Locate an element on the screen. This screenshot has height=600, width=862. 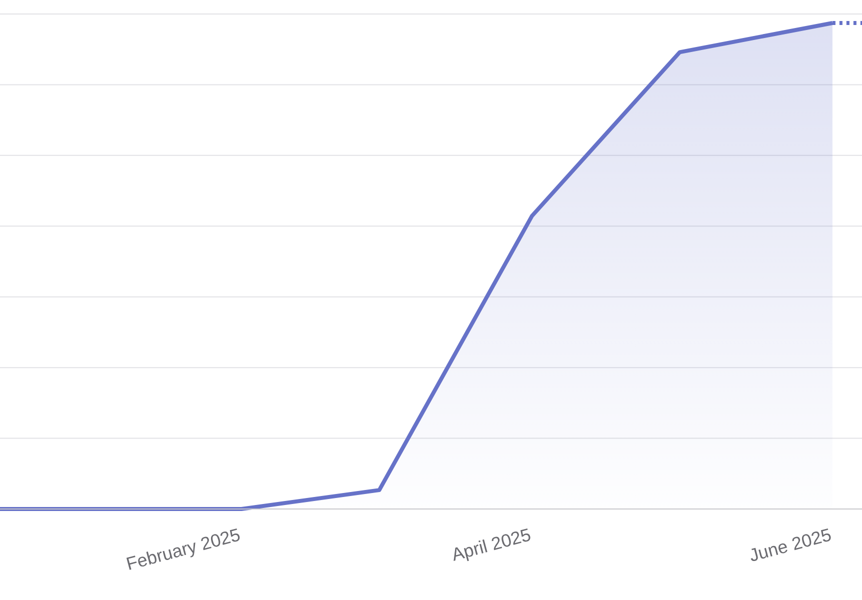
x-tick-label: February 2025 is located at coordinates (183, 549).